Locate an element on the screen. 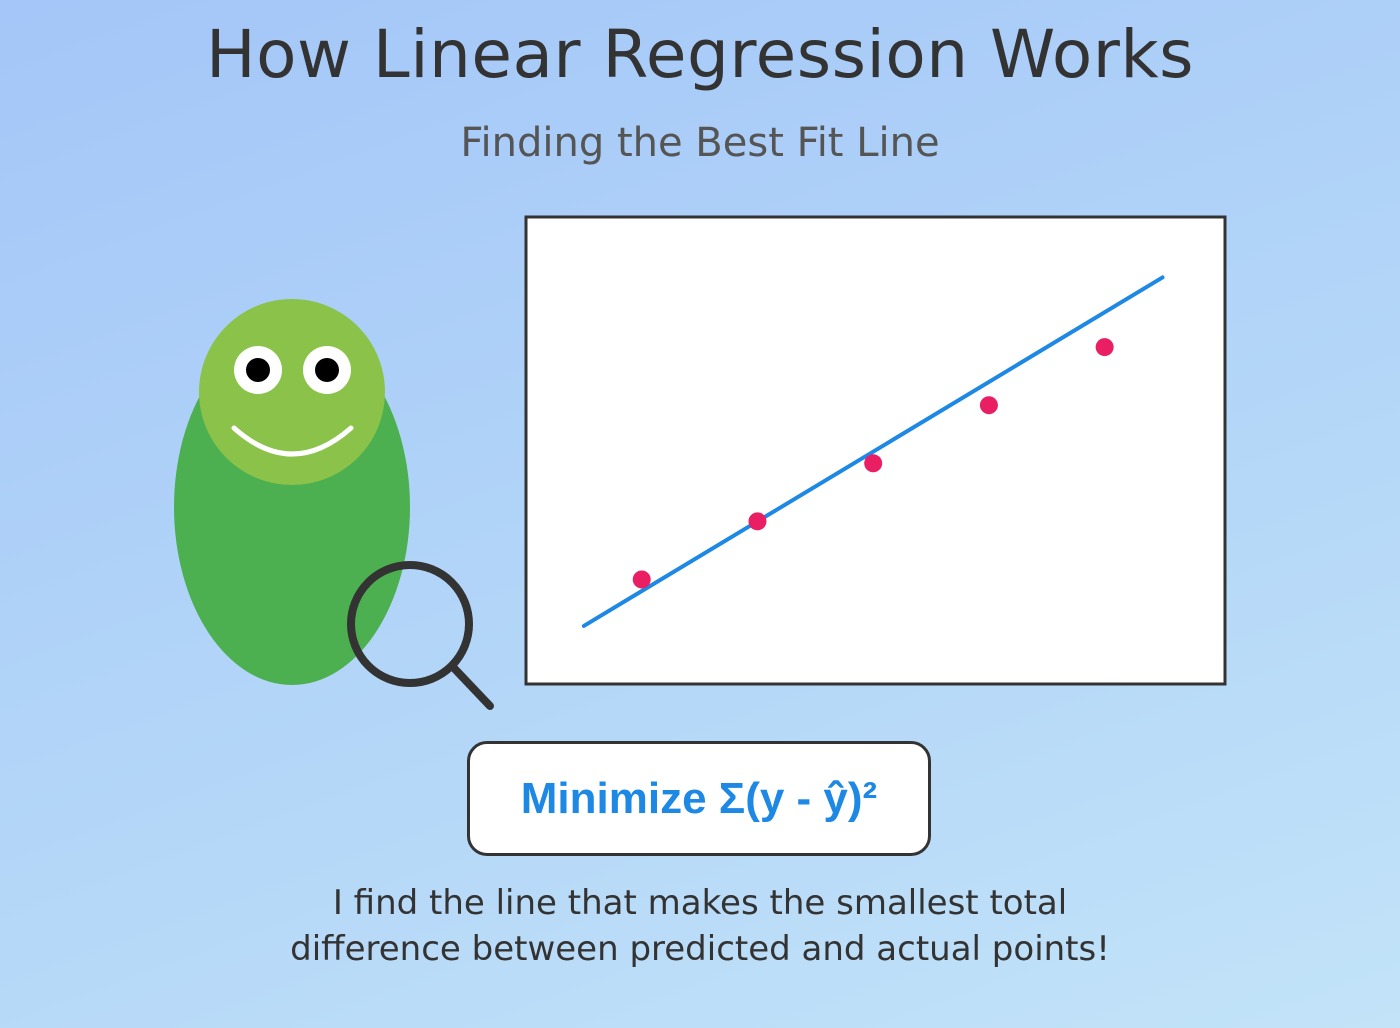 The height and width of the screenshot is (1028, 1400). best-fit-line is located at coordinates (873, 451).